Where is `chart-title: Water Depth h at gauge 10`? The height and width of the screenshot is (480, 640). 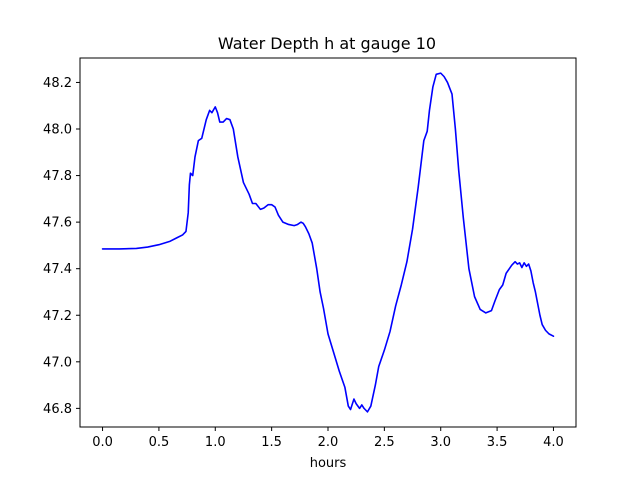 chart-title: Water Depth h at gauge 10 is located at coordinates (327, 43).